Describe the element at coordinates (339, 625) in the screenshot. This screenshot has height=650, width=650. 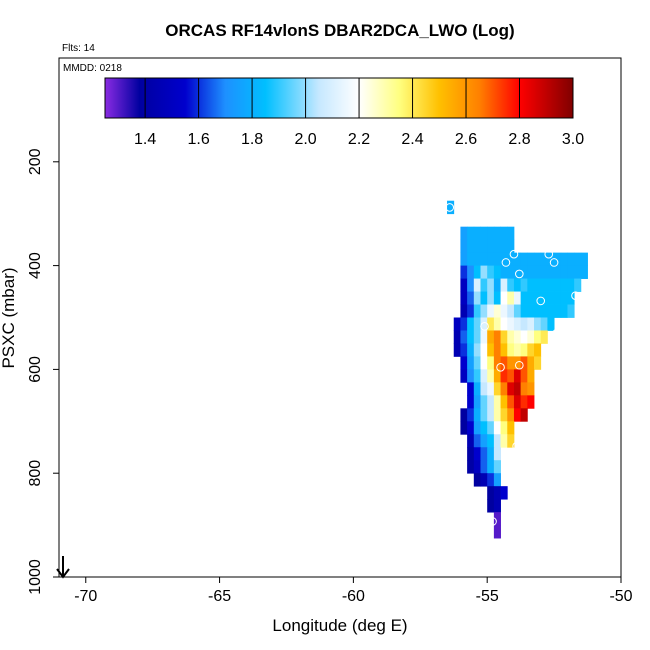
I see `x-axis-label: Longitude (deg E)` at that location.